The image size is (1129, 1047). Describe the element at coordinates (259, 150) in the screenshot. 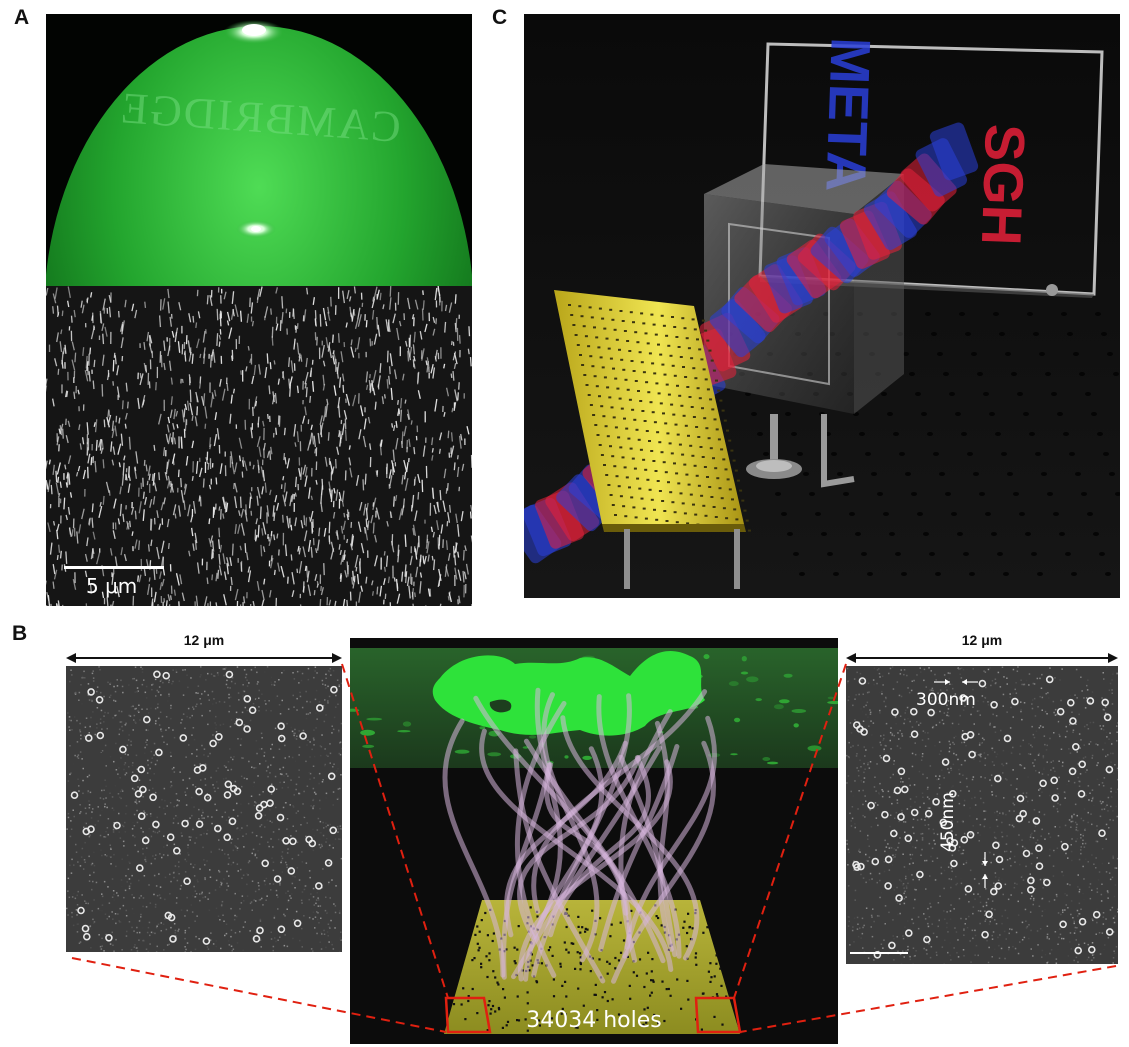

I see `hologram-sphere-photo: CAMBRIDGE` at that location.